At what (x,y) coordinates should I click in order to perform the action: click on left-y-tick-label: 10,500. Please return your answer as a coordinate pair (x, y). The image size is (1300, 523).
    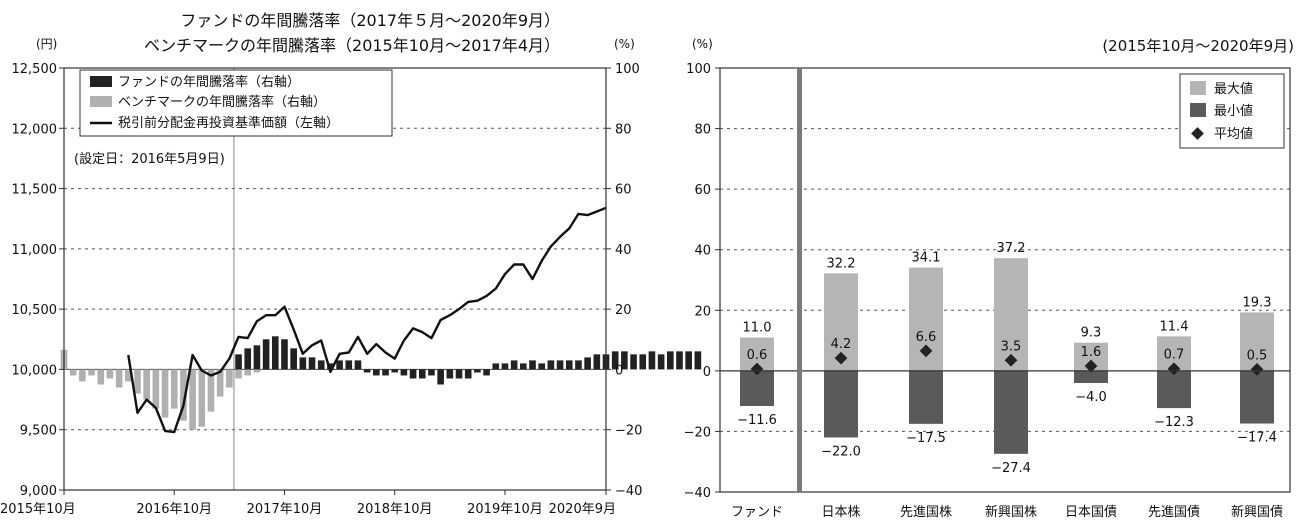
    Looking at the image, I should click on (35, 310).